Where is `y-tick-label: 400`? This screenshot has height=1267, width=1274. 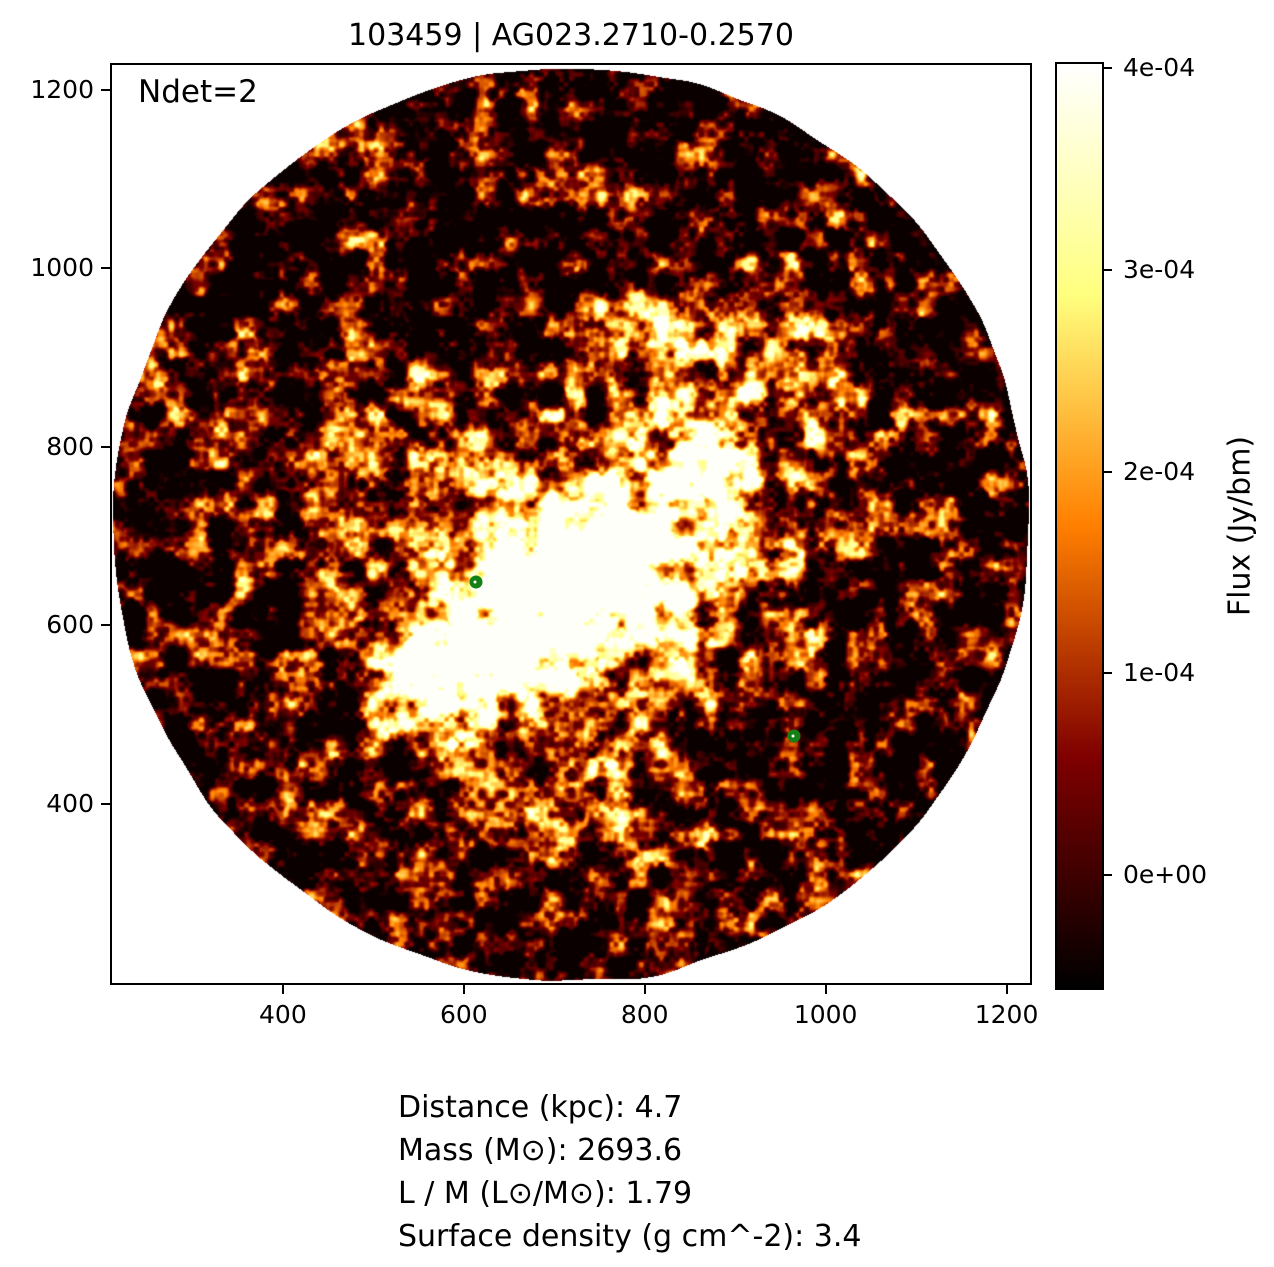 y-tick-label: 400 is located at coordinates (70, 803).